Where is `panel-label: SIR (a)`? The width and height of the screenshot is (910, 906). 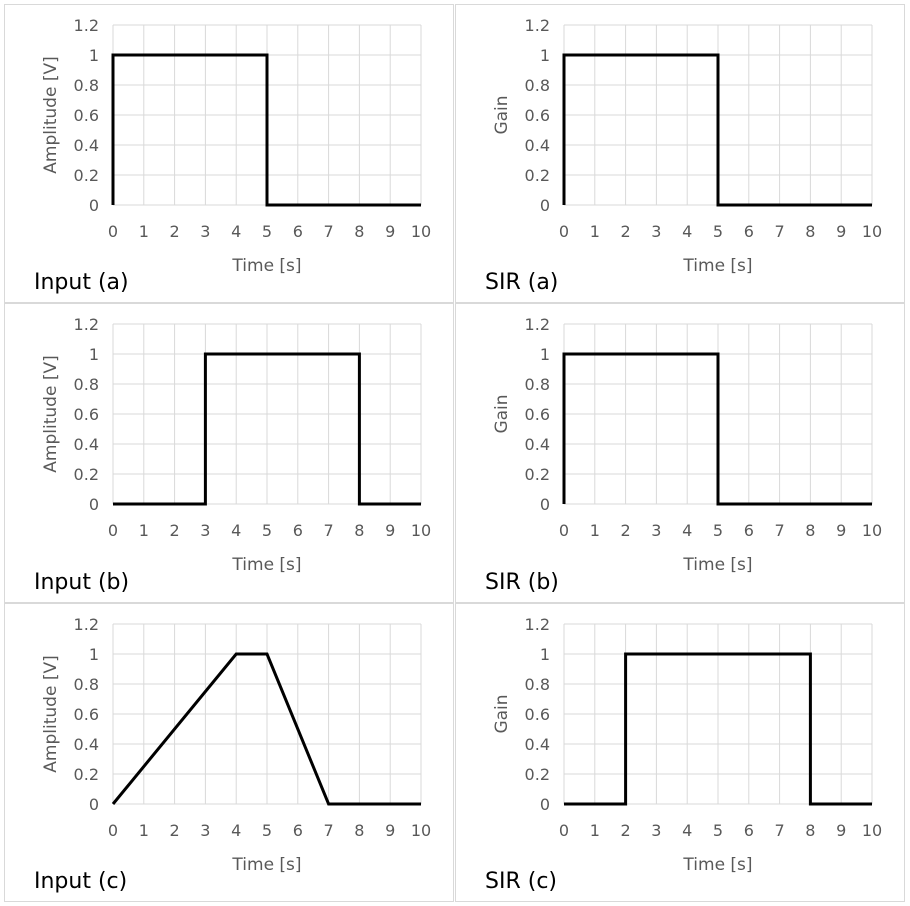 panel-label: SIR (a) is located at coordinates (521, 282).